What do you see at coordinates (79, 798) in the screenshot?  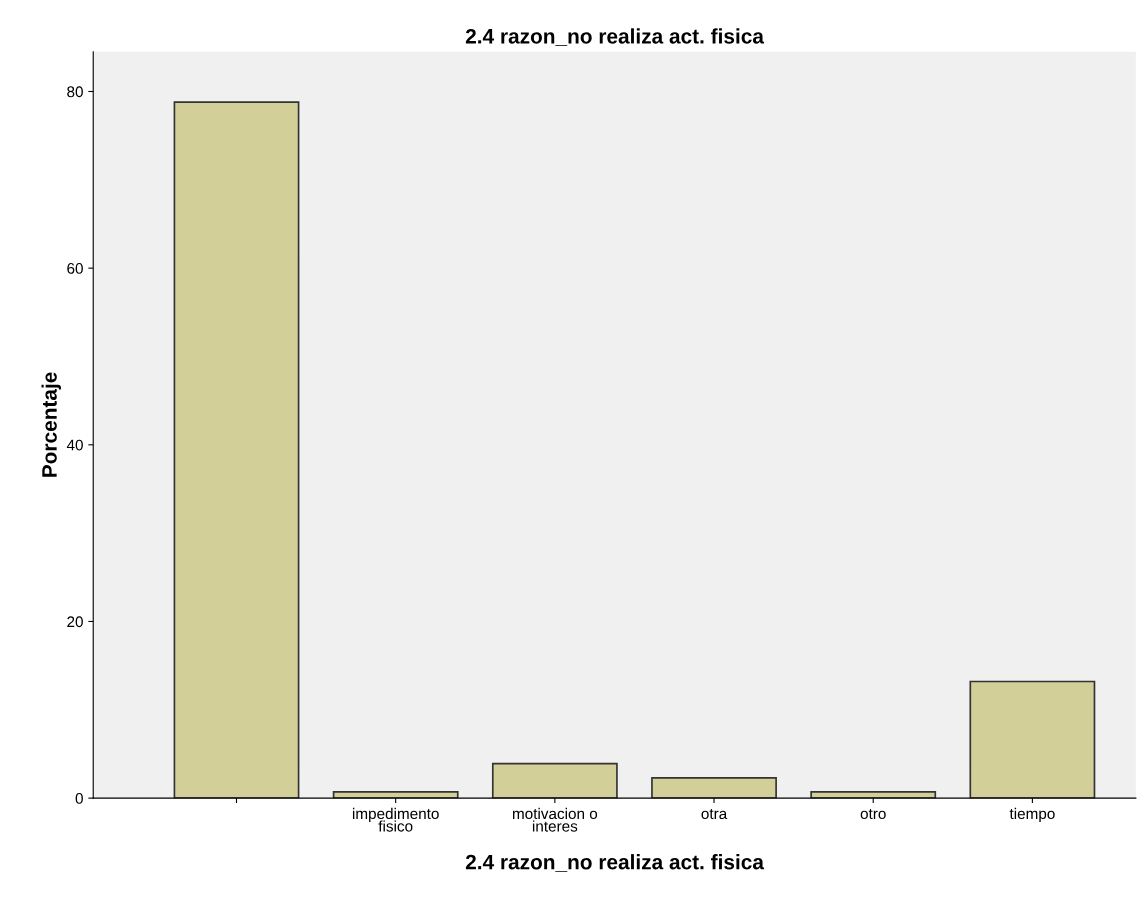 I see `y-tick-label: 0` at bounding box center [79, 798].